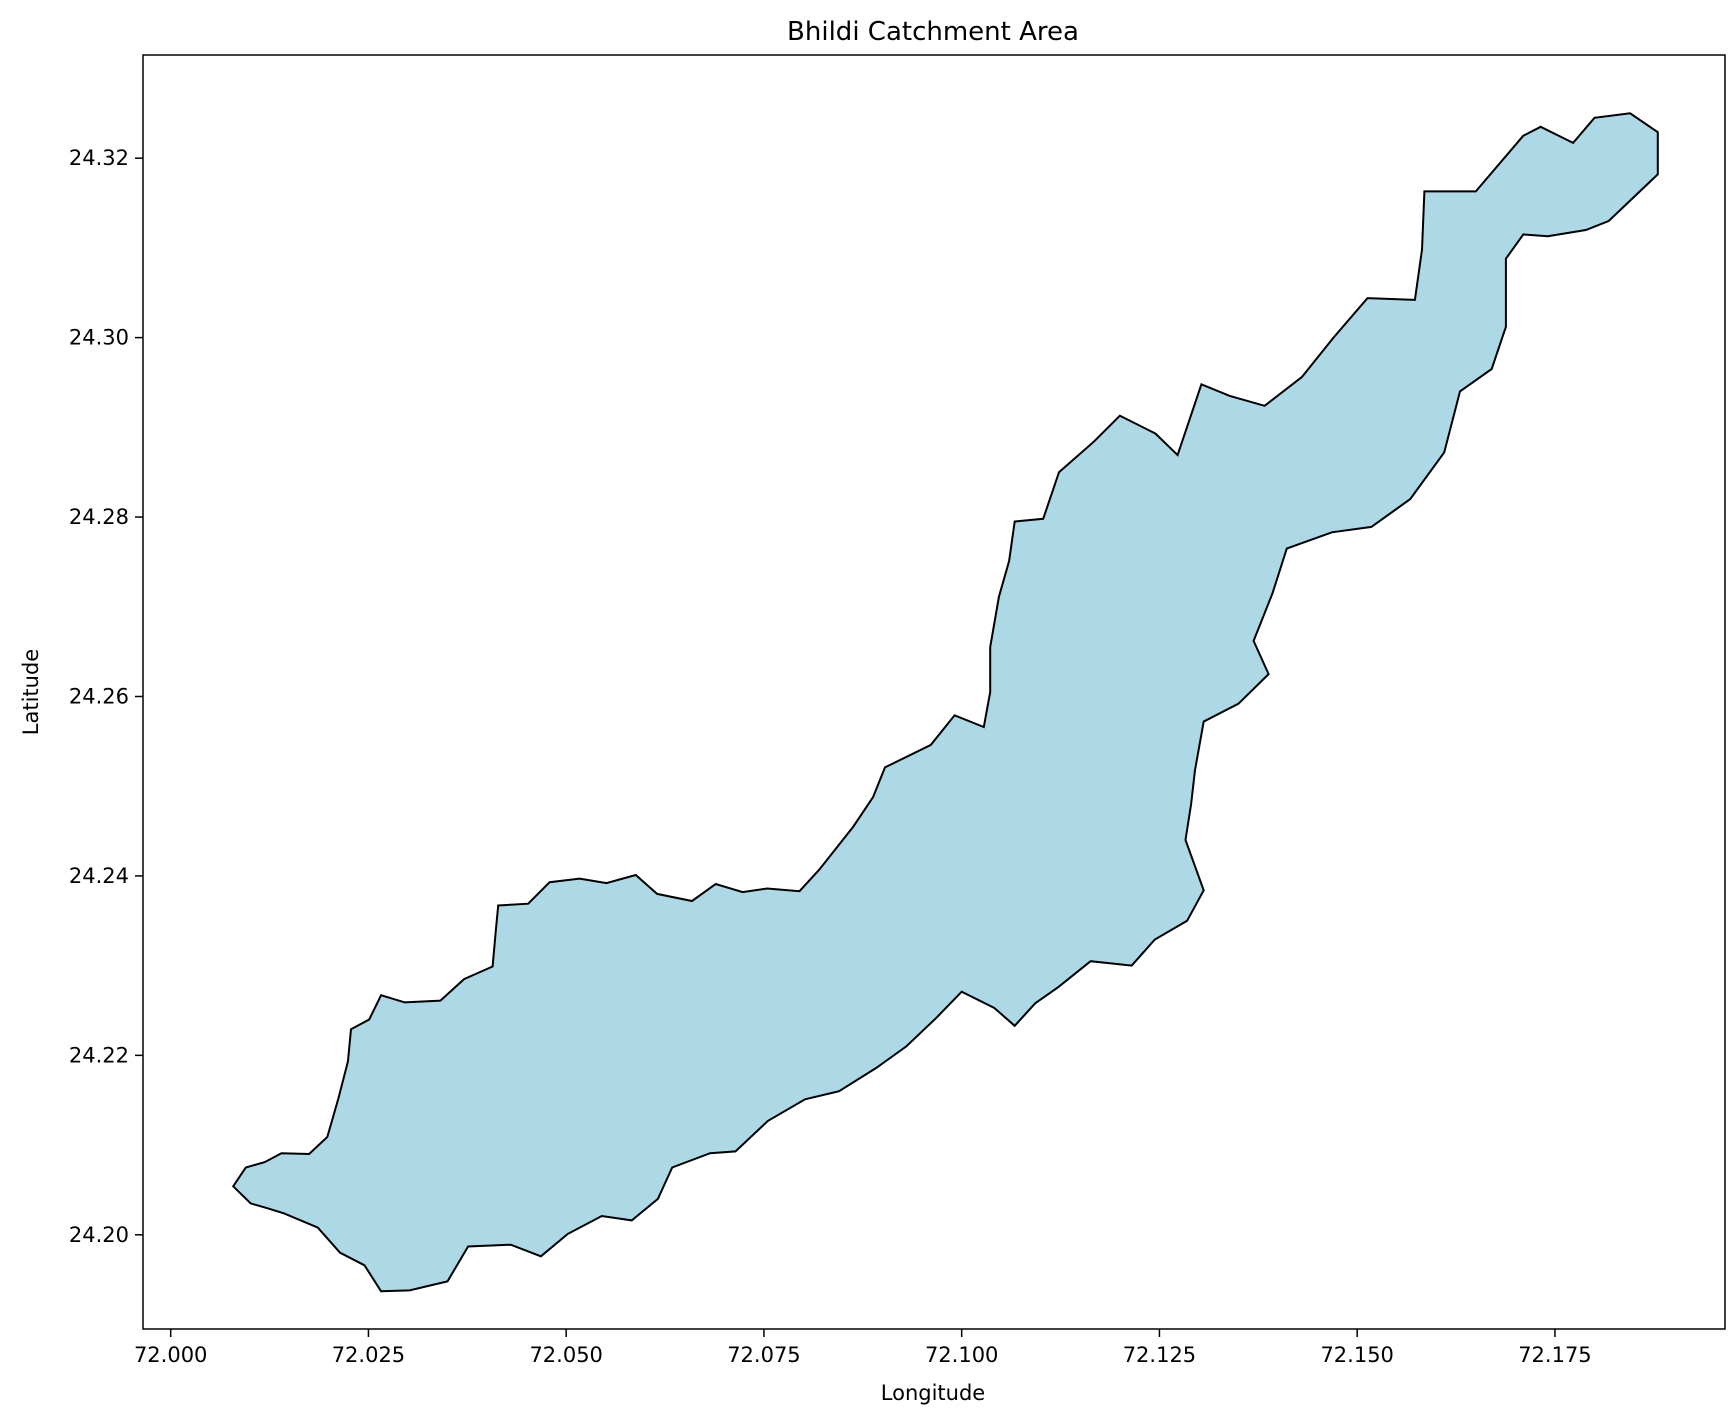 This screenshot has width=1733, height=1417. What do you see at coordinates (1159, 1355) in the screenshot?
I see `x-tick-label: 72.125` at bounding box center [1159, 1355].